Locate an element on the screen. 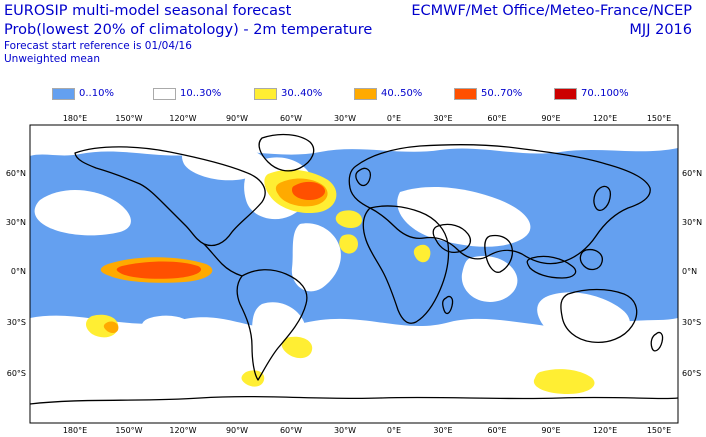 The width and height of the screenshot is (706, 437). probability-50-70-areas is located at coordinates (221, 230).